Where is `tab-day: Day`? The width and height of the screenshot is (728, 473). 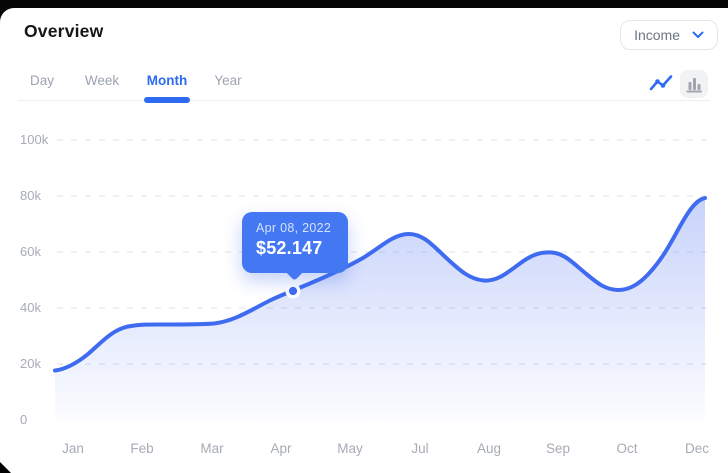
tab-day: Day is located at coordinates (42, 80).